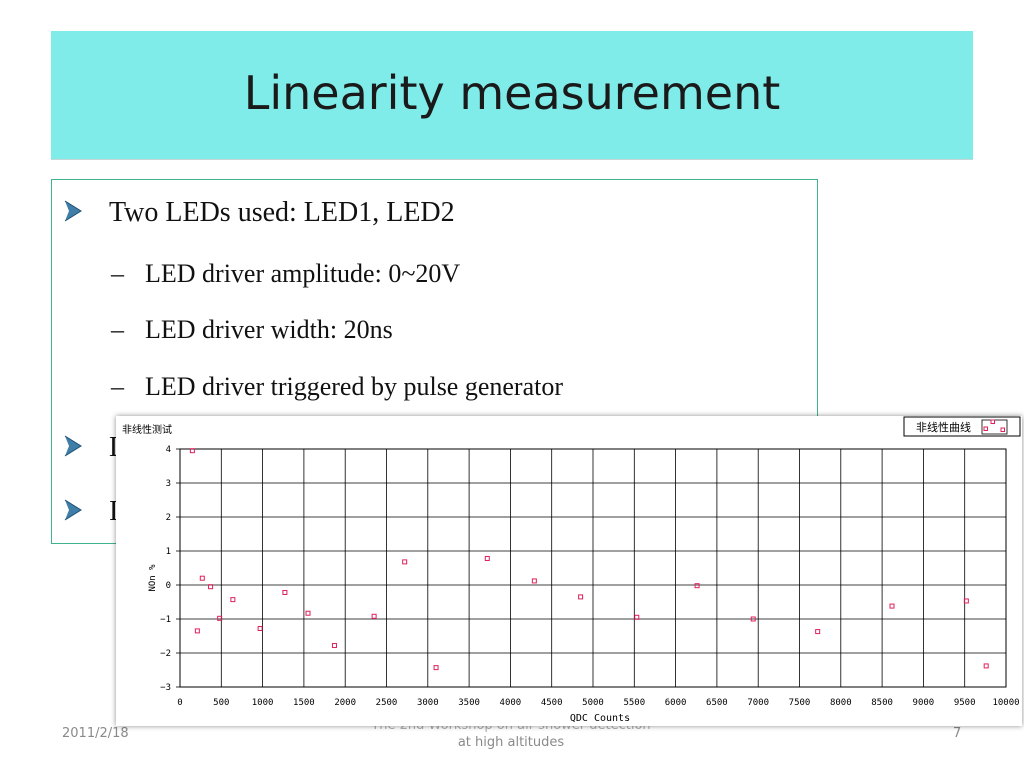  What do you see at coordinates (304, 703) in the screenshot?
I see `x-tick-label: 1500` at bounding box center [304, 703].